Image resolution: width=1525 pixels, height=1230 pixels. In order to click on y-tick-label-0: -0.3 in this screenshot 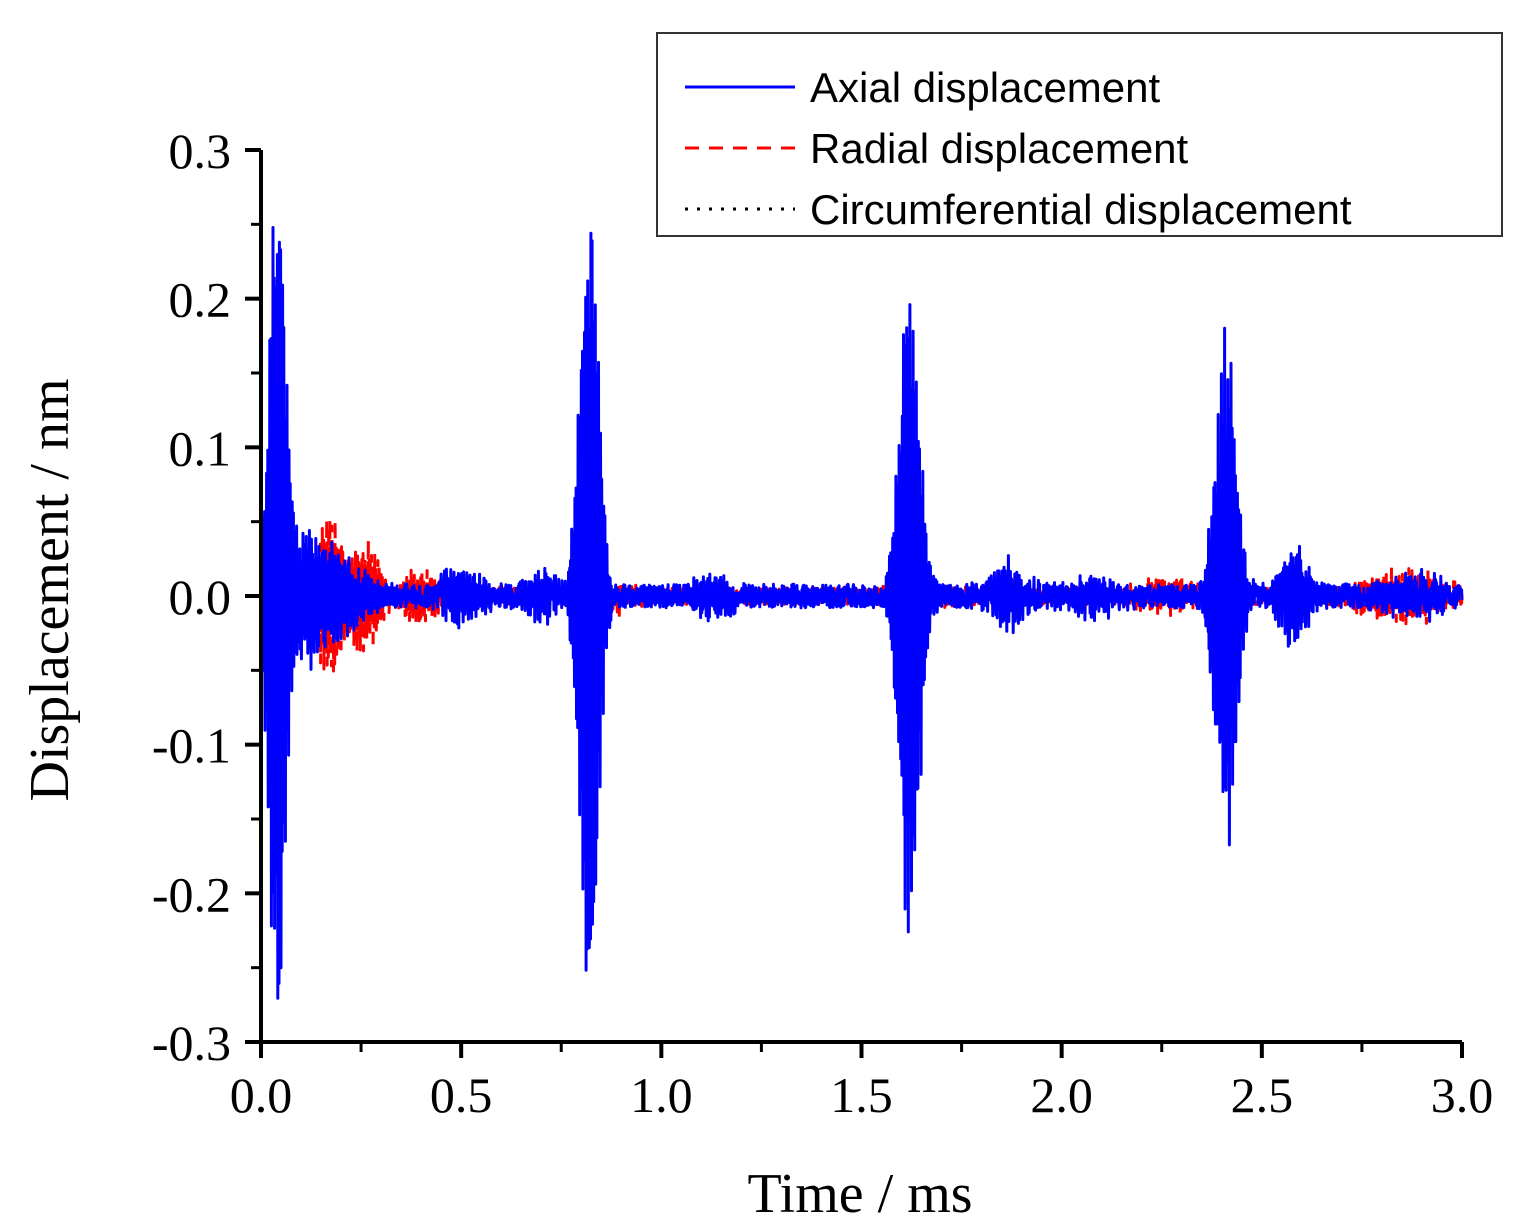, I will do `click(191, 1043)`.